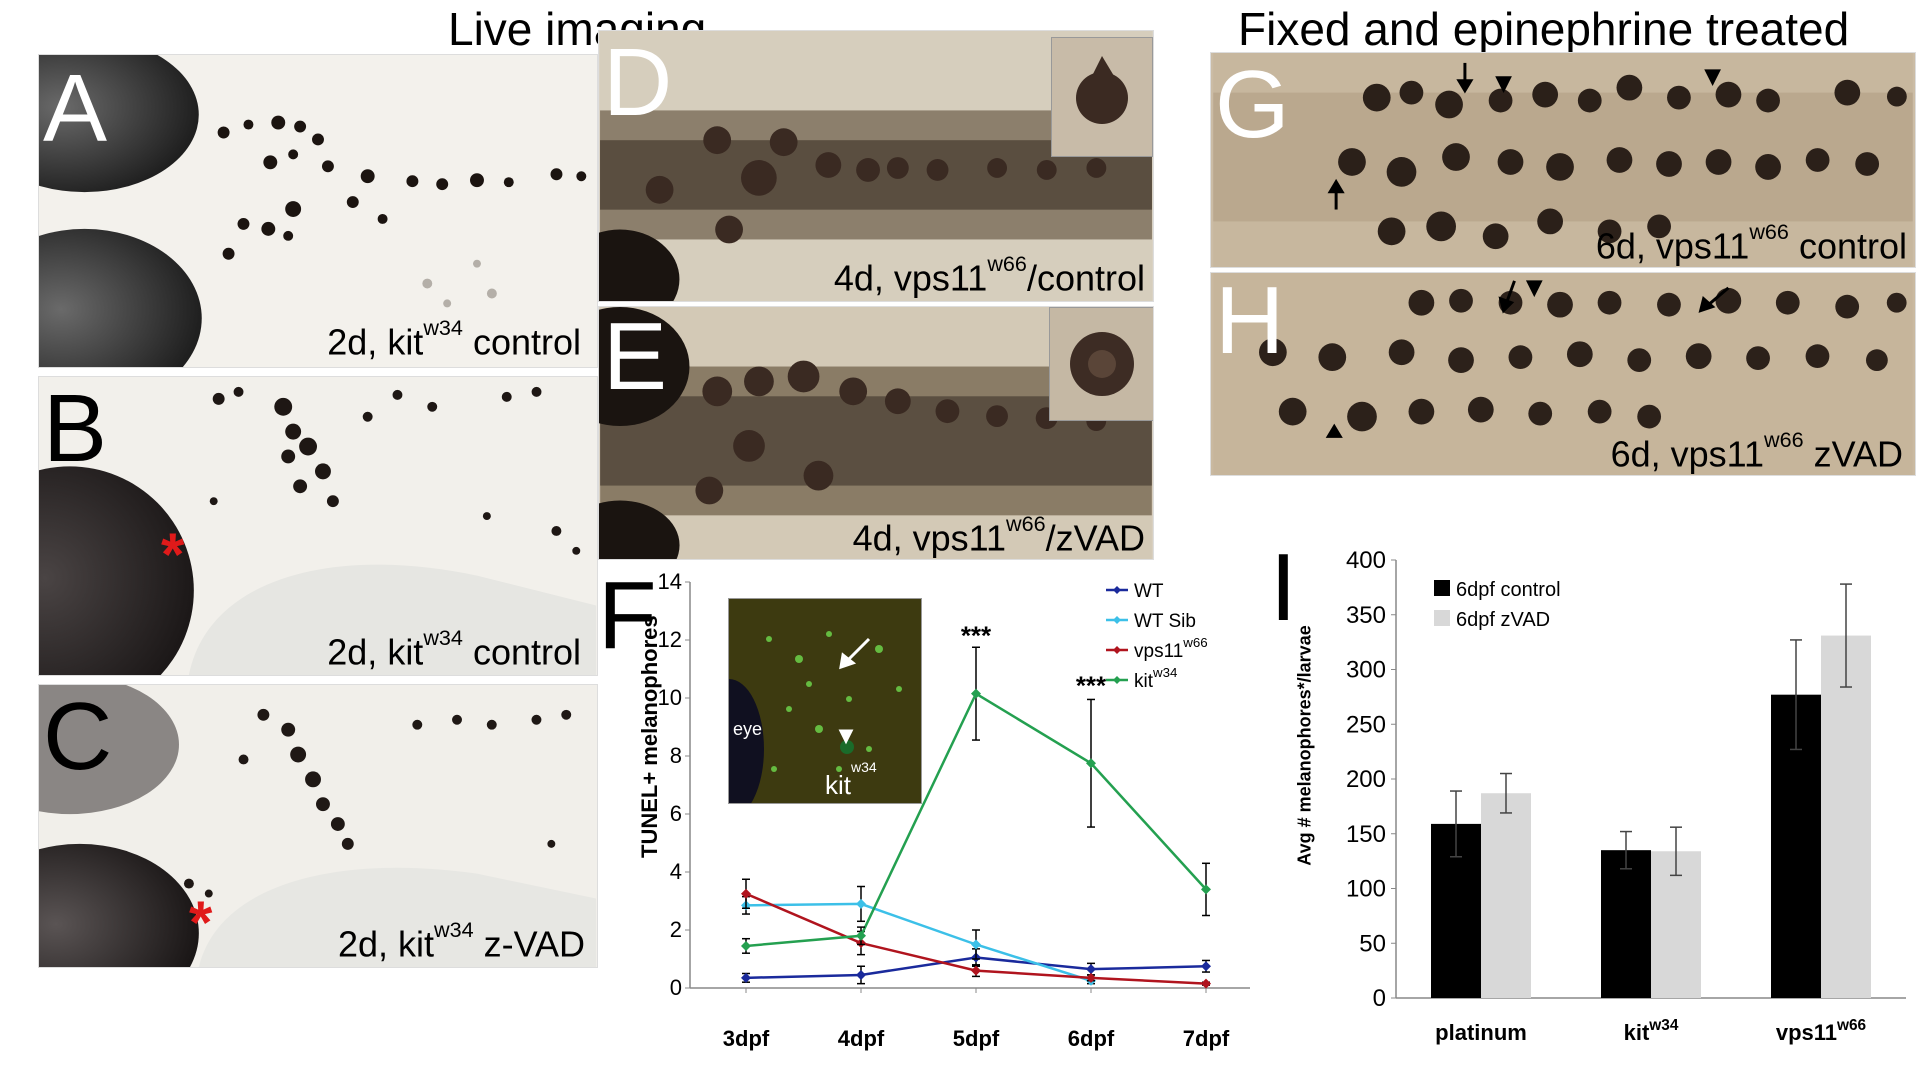 This screenshot has width=1930, height=1066. Describe the element at coordinates (75, 429) in the screenshot. I see `panel-b-letter: B` at that location.